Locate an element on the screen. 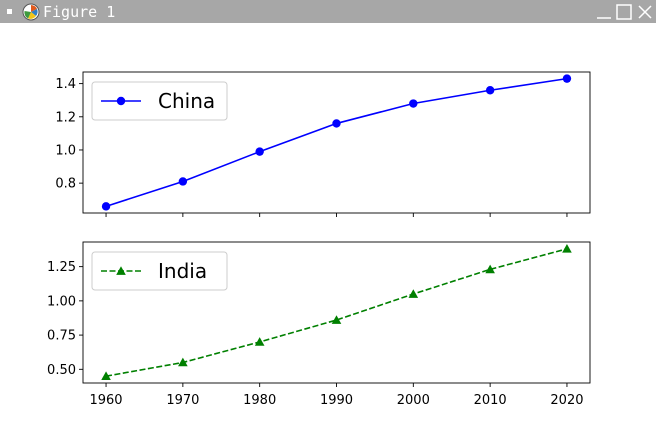  matplotlib-logo-icon is located at coordinates (31, 12).